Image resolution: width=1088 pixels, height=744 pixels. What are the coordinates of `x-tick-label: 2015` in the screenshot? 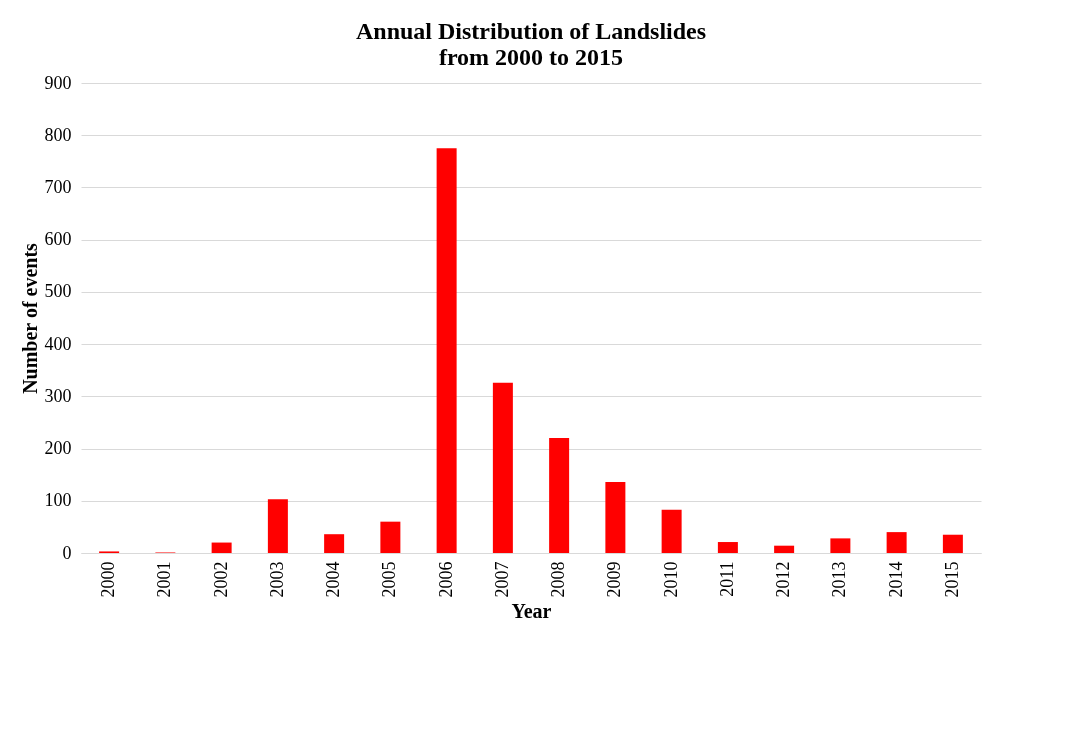 It's located at (951, 579).